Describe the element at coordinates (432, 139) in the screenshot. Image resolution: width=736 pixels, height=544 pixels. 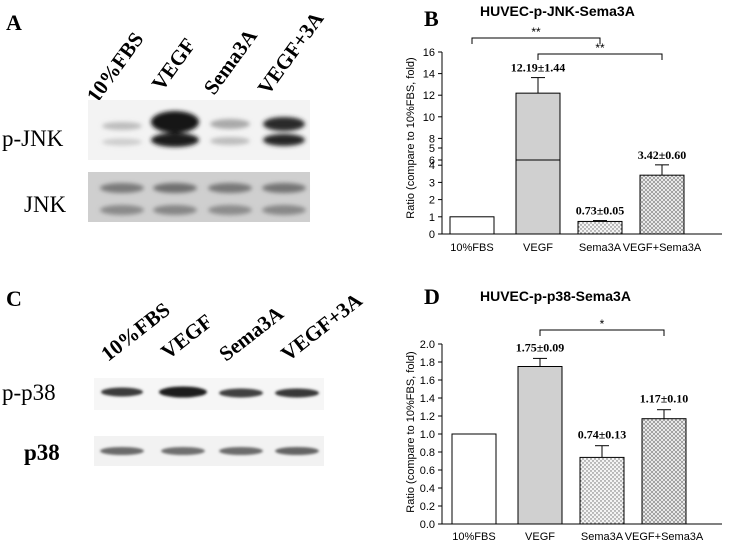
I see `y-tick-label: 8` at that location.